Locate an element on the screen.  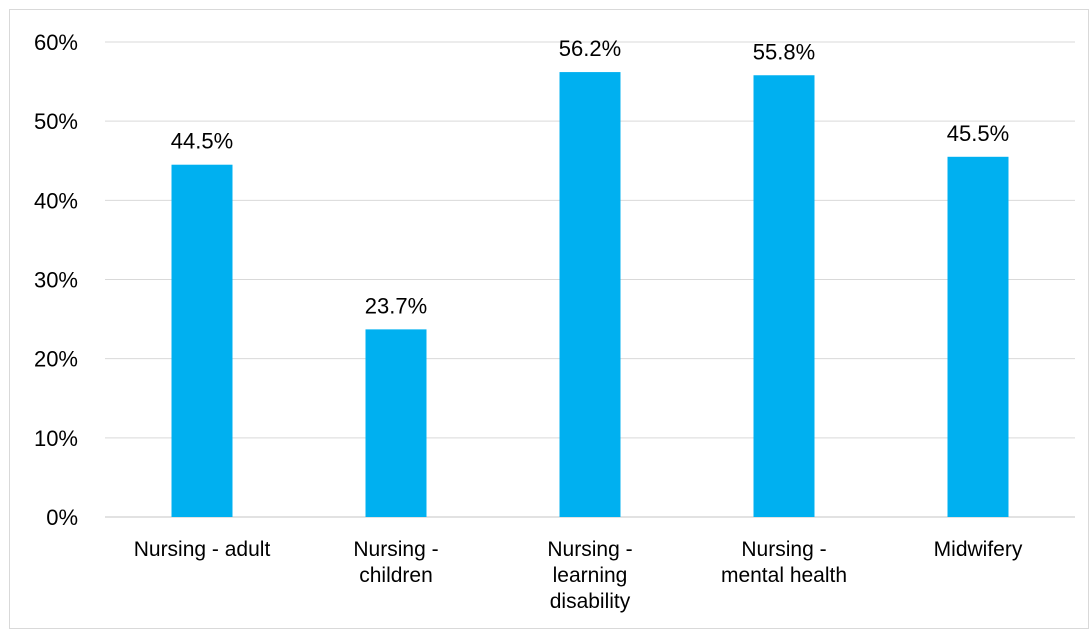
y-tick-label: 50% is located at coordinates (56, 121).